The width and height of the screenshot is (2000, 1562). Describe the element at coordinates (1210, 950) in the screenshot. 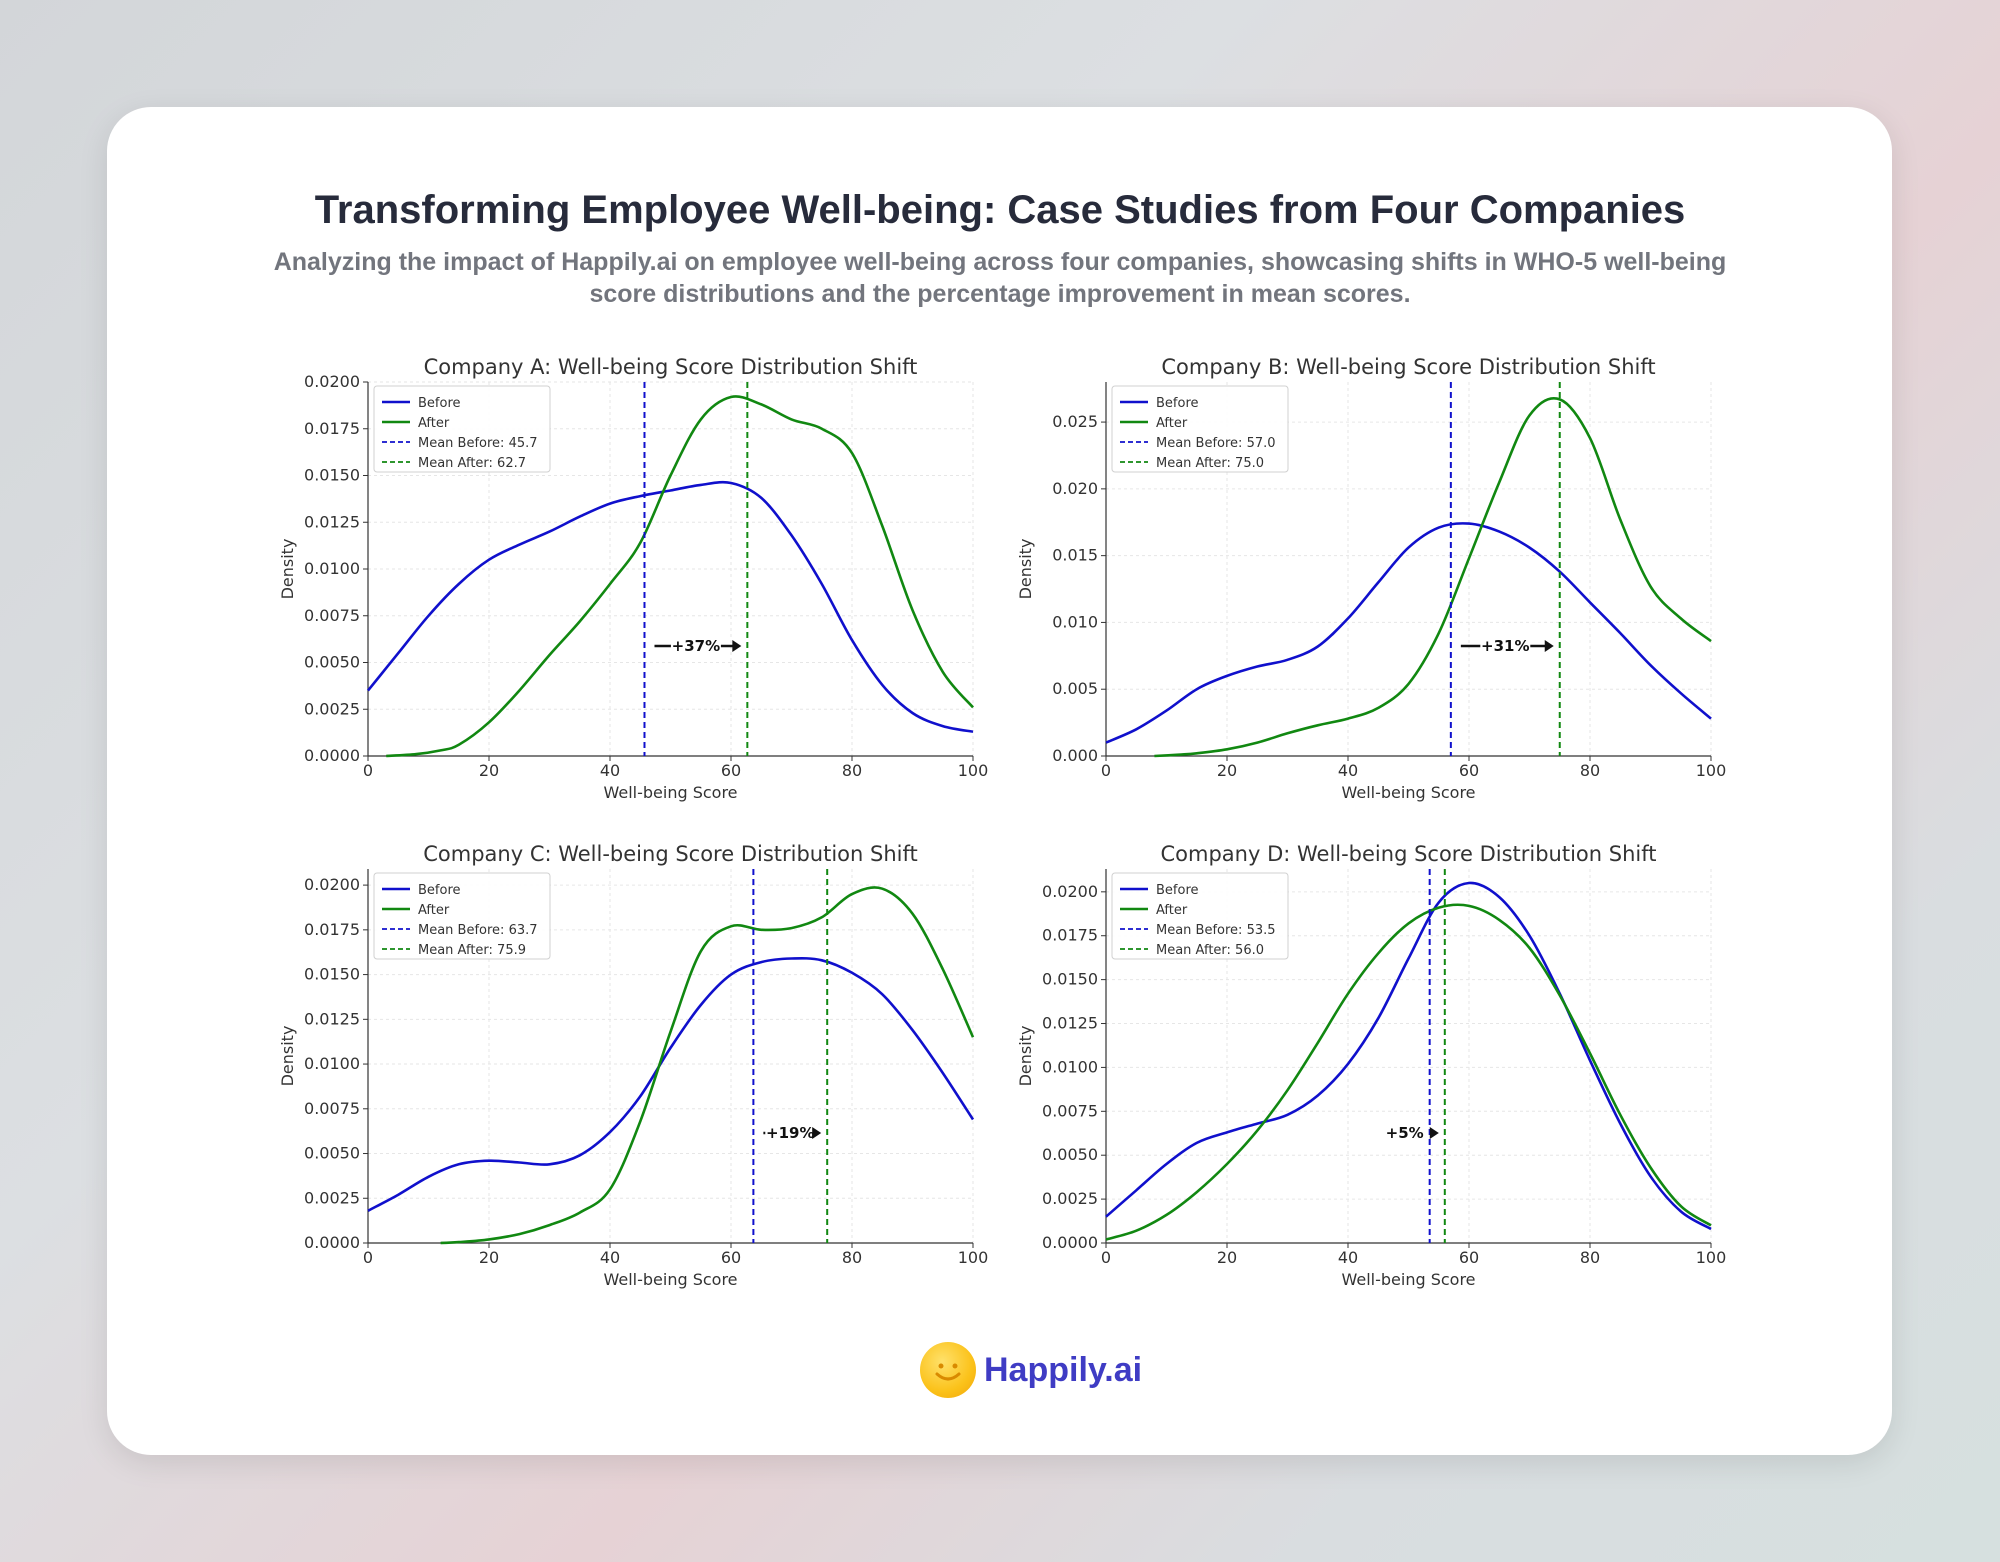

I see `legend-label: Mean After: 56.0` at that location.